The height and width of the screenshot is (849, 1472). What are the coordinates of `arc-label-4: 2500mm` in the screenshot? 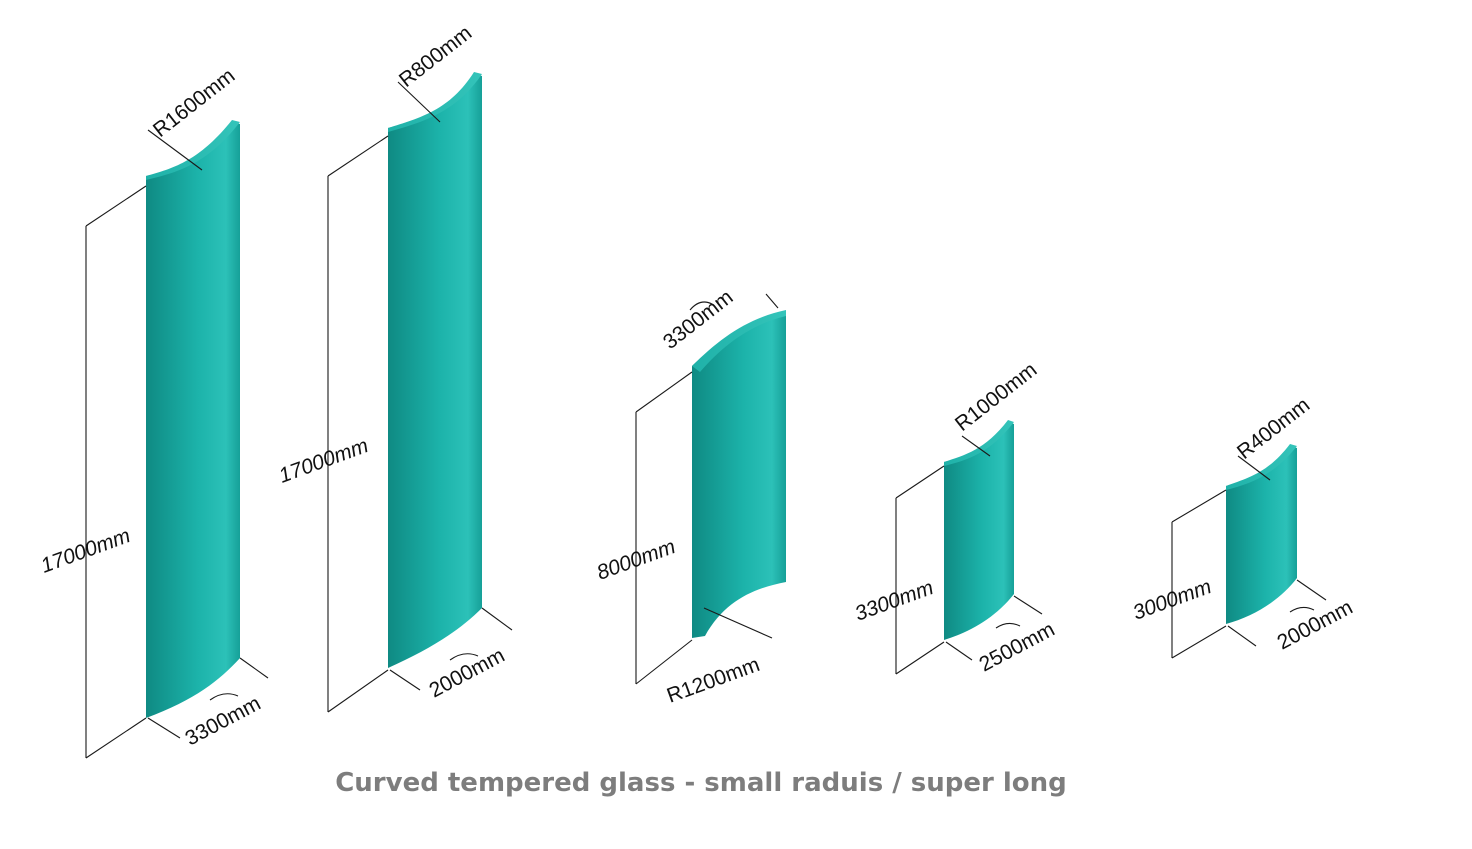 It's located at (1017, 647).